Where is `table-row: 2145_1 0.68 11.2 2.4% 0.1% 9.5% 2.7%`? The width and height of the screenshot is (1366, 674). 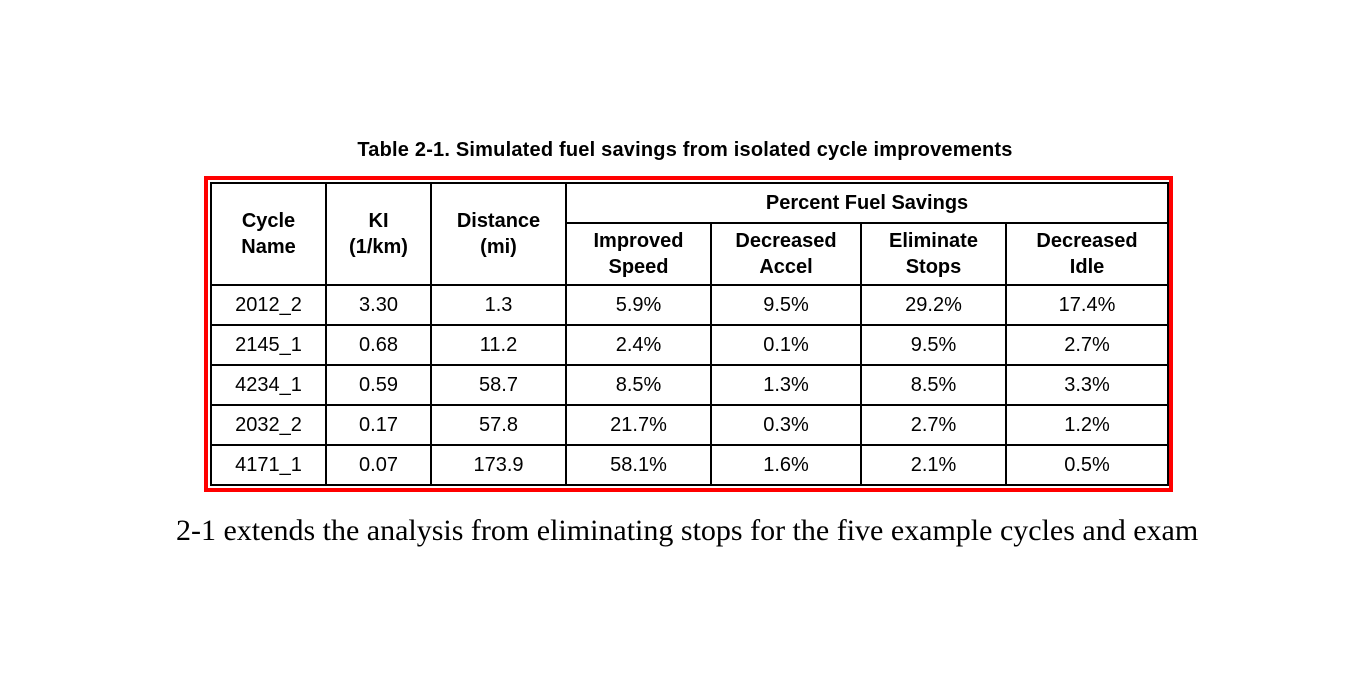
table-row: 2145_1 0.68 11.2 2.4% 0.1% 9.5% 2.7% is located at coordinates (690, 345).